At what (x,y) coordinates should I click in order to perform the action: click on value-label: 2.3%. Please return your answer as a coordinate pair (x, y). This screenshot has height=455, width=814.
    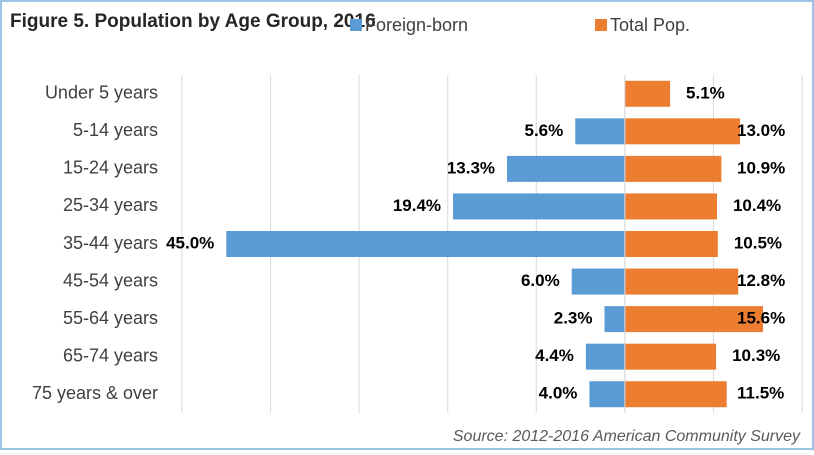
    Looking at the image, I should click on (573, 318).